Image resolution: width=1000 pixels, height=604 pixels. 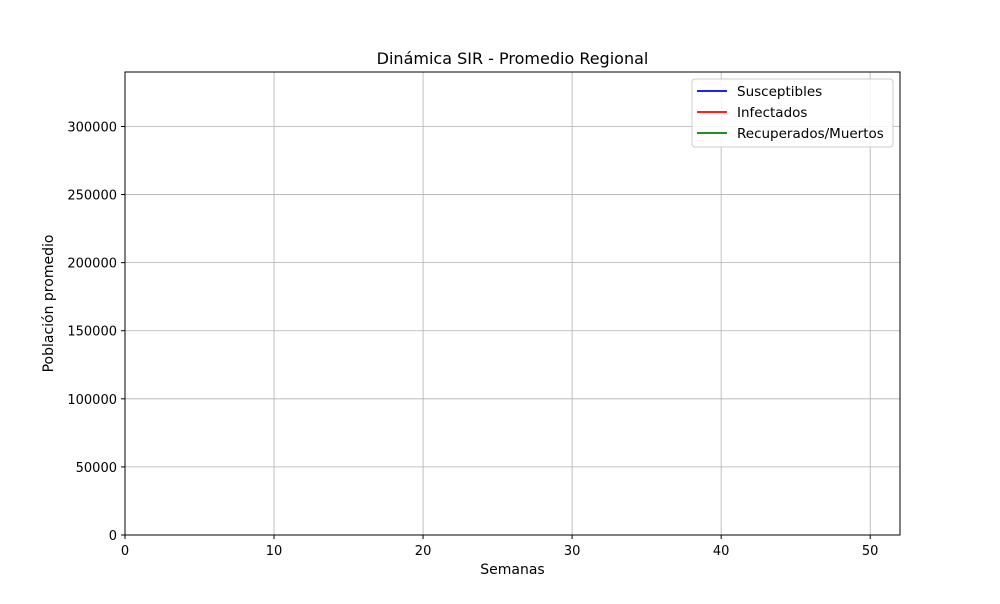 What do you see at coordinates (92, 332) in the screenshot?
I see `y-tick-label: 150000` at bounding box center [92, 332].